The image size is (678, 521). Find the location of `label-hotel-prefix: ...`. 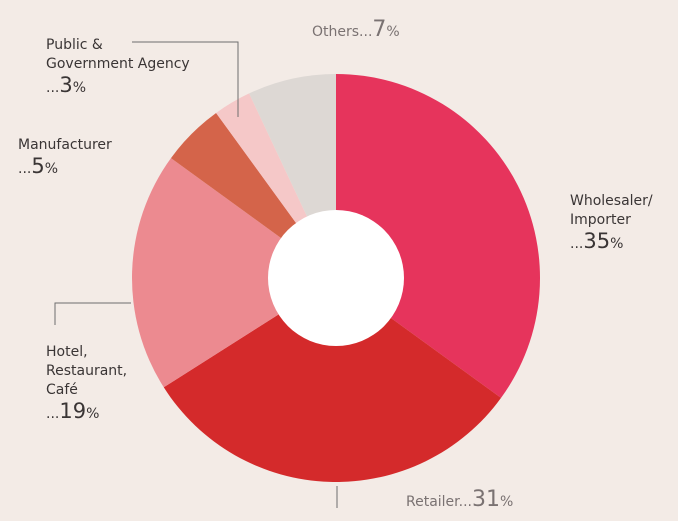

label-hotel-prefix: ... is located at coordinates (53, 414).